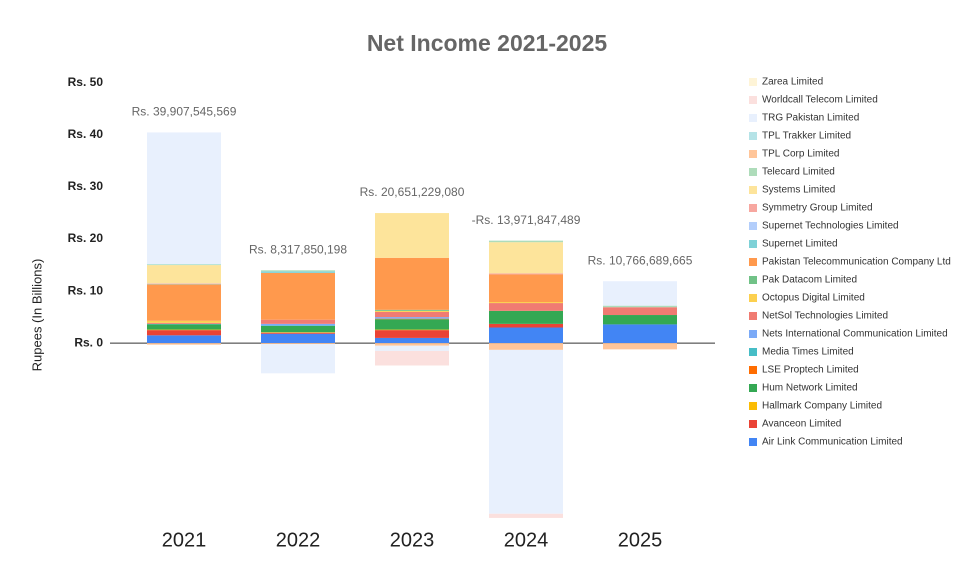 This screenshot has height=581, width=975. I want to click on x-tick-label: 2021, so click(184, 540).